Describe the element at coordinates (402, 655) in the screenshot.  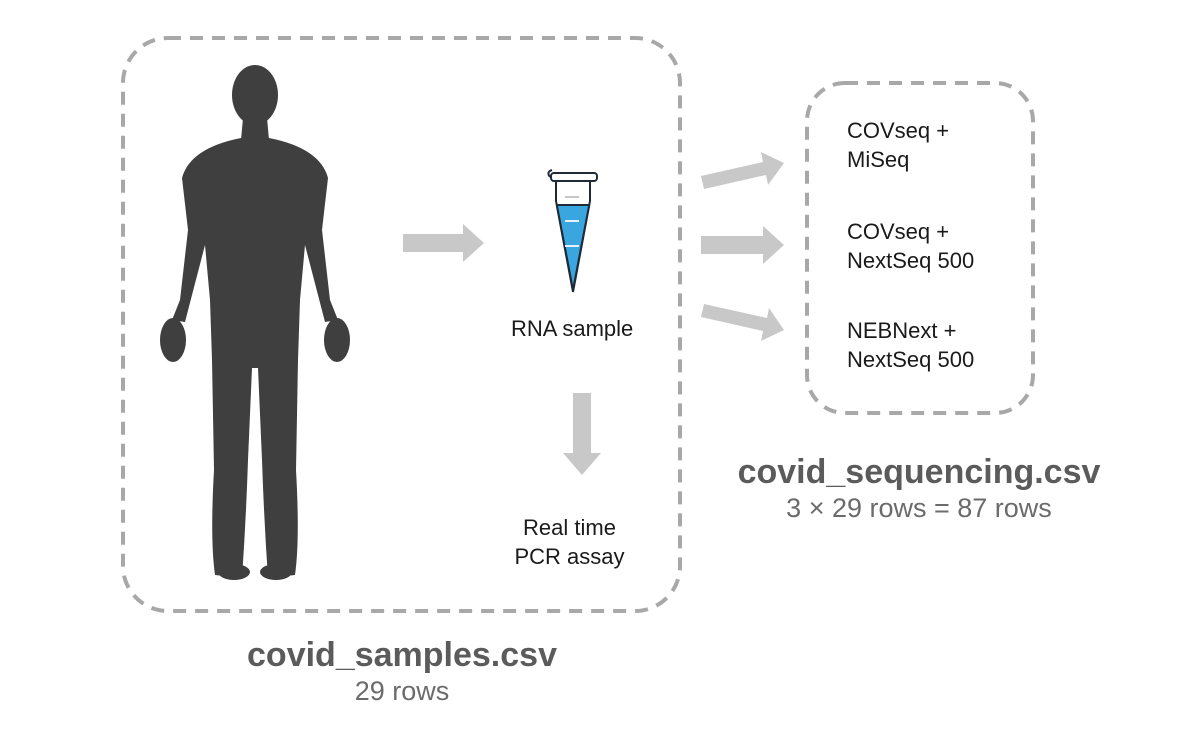
I see `samples-file-name: covid_samples.csv` at that location.